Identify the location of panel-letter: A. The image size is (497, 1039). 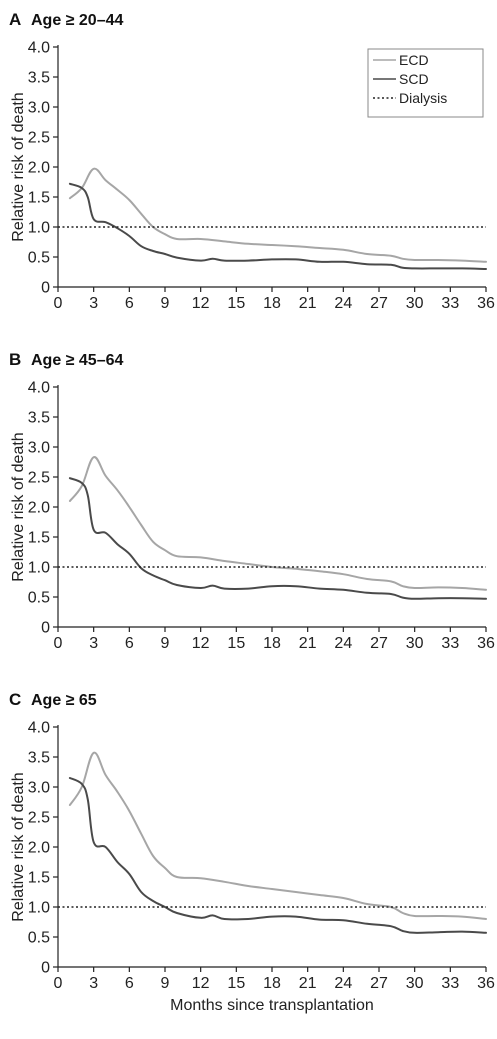
(15, 19).